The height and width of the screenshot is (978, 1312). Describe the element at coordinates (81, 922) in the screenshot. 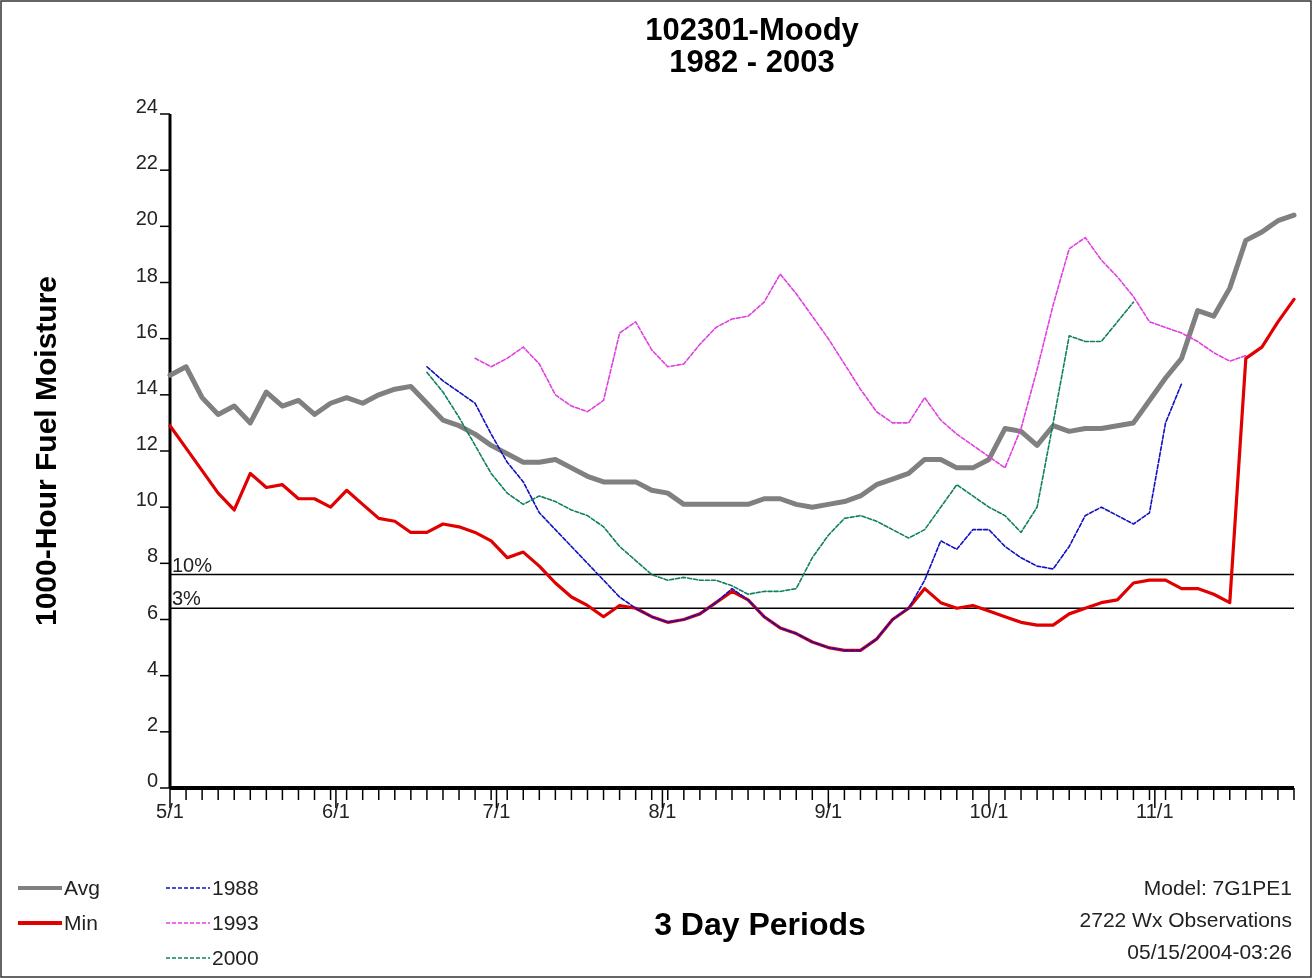

I see `legend-label: Min` at that location.